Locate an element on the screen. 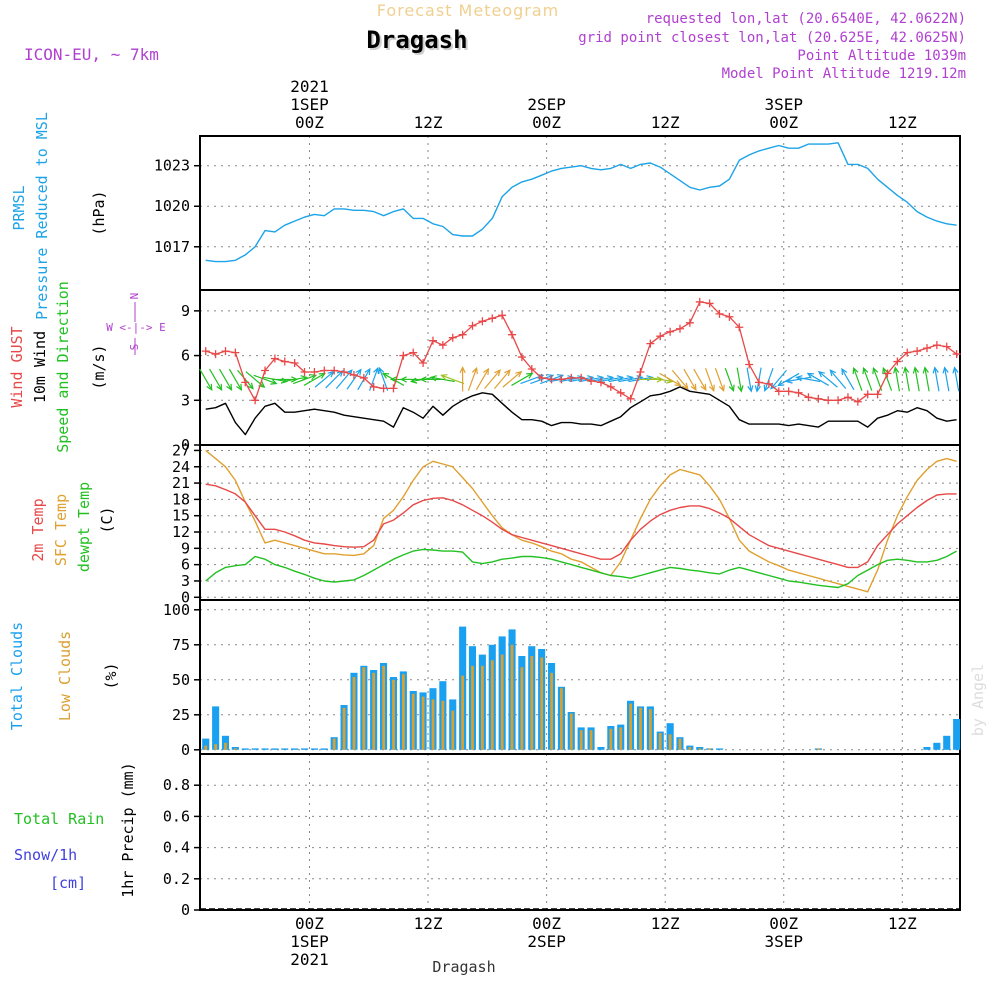 This screenshot has width=1000, height=1000. temp-unit: (C) is located at coordinates (107, 519).